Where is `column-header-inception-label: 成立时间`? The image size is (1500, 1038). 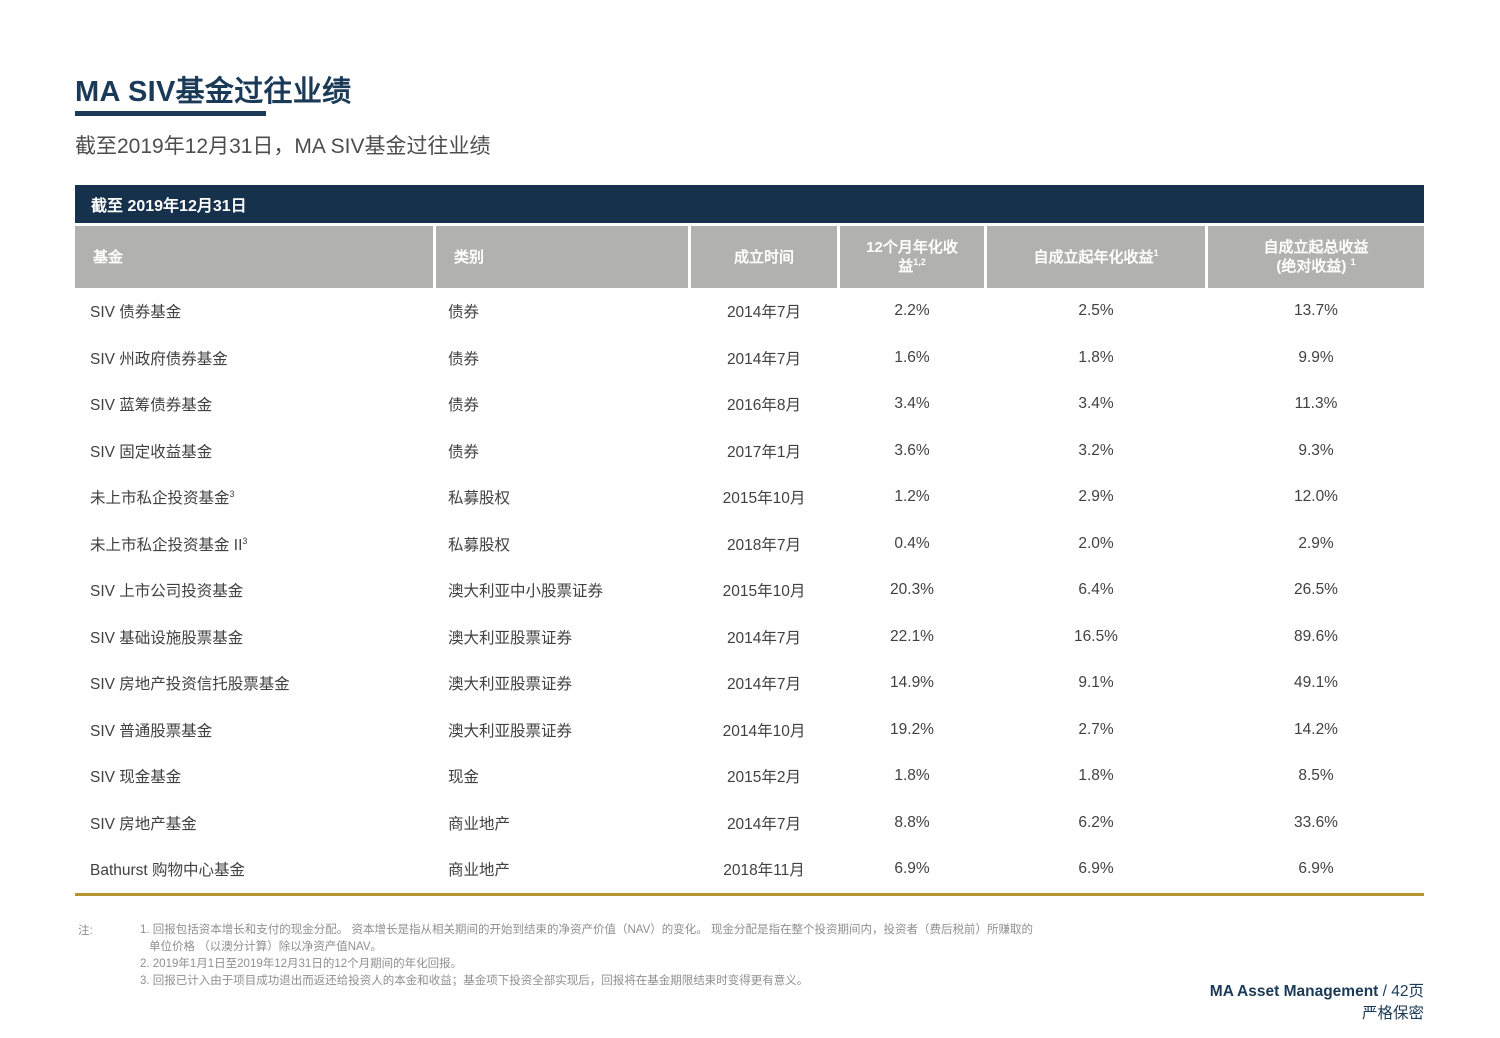 column-header-inception-label: 成立时间 is located at coordinates (763, 257).